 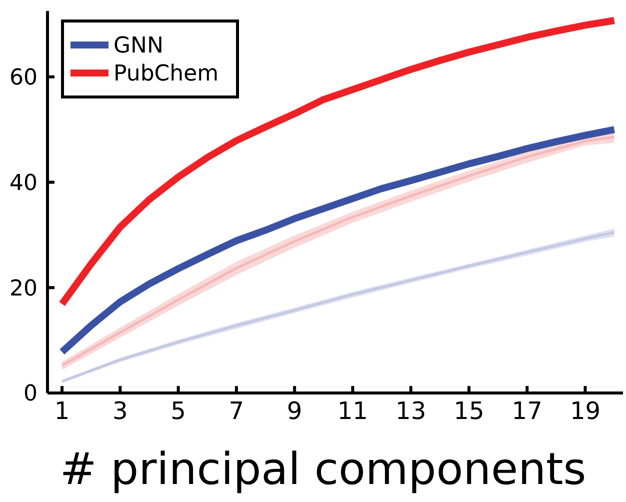 I want to click on x-tick-label: 19, so click(x=585, y=411).